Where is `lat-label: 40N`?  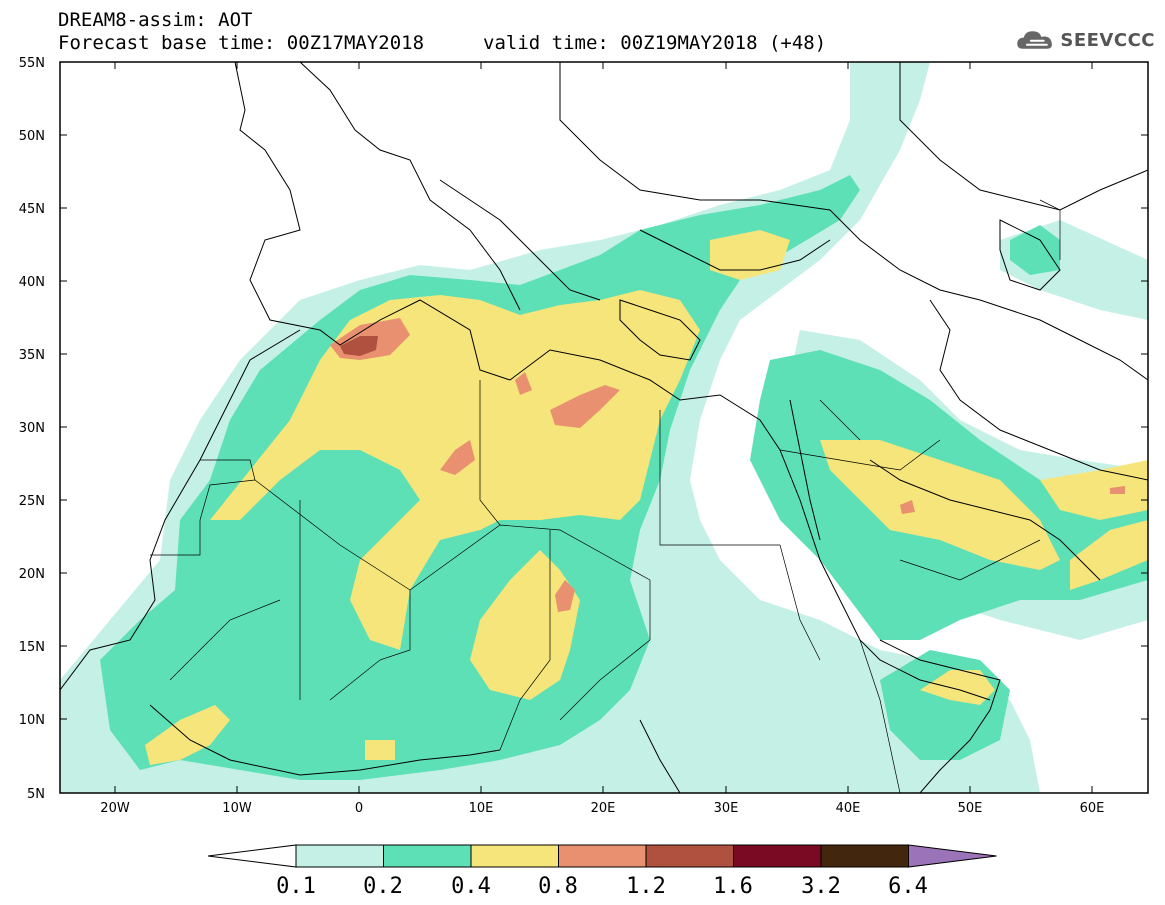 lat-label: 40N is located at coordinates (32, 282).